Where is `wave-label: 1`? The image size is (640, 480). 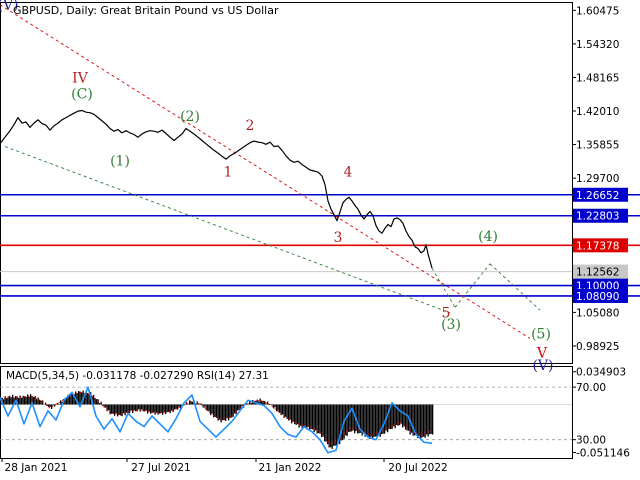 wave-label: 1 is located at coordinates (228, 173).